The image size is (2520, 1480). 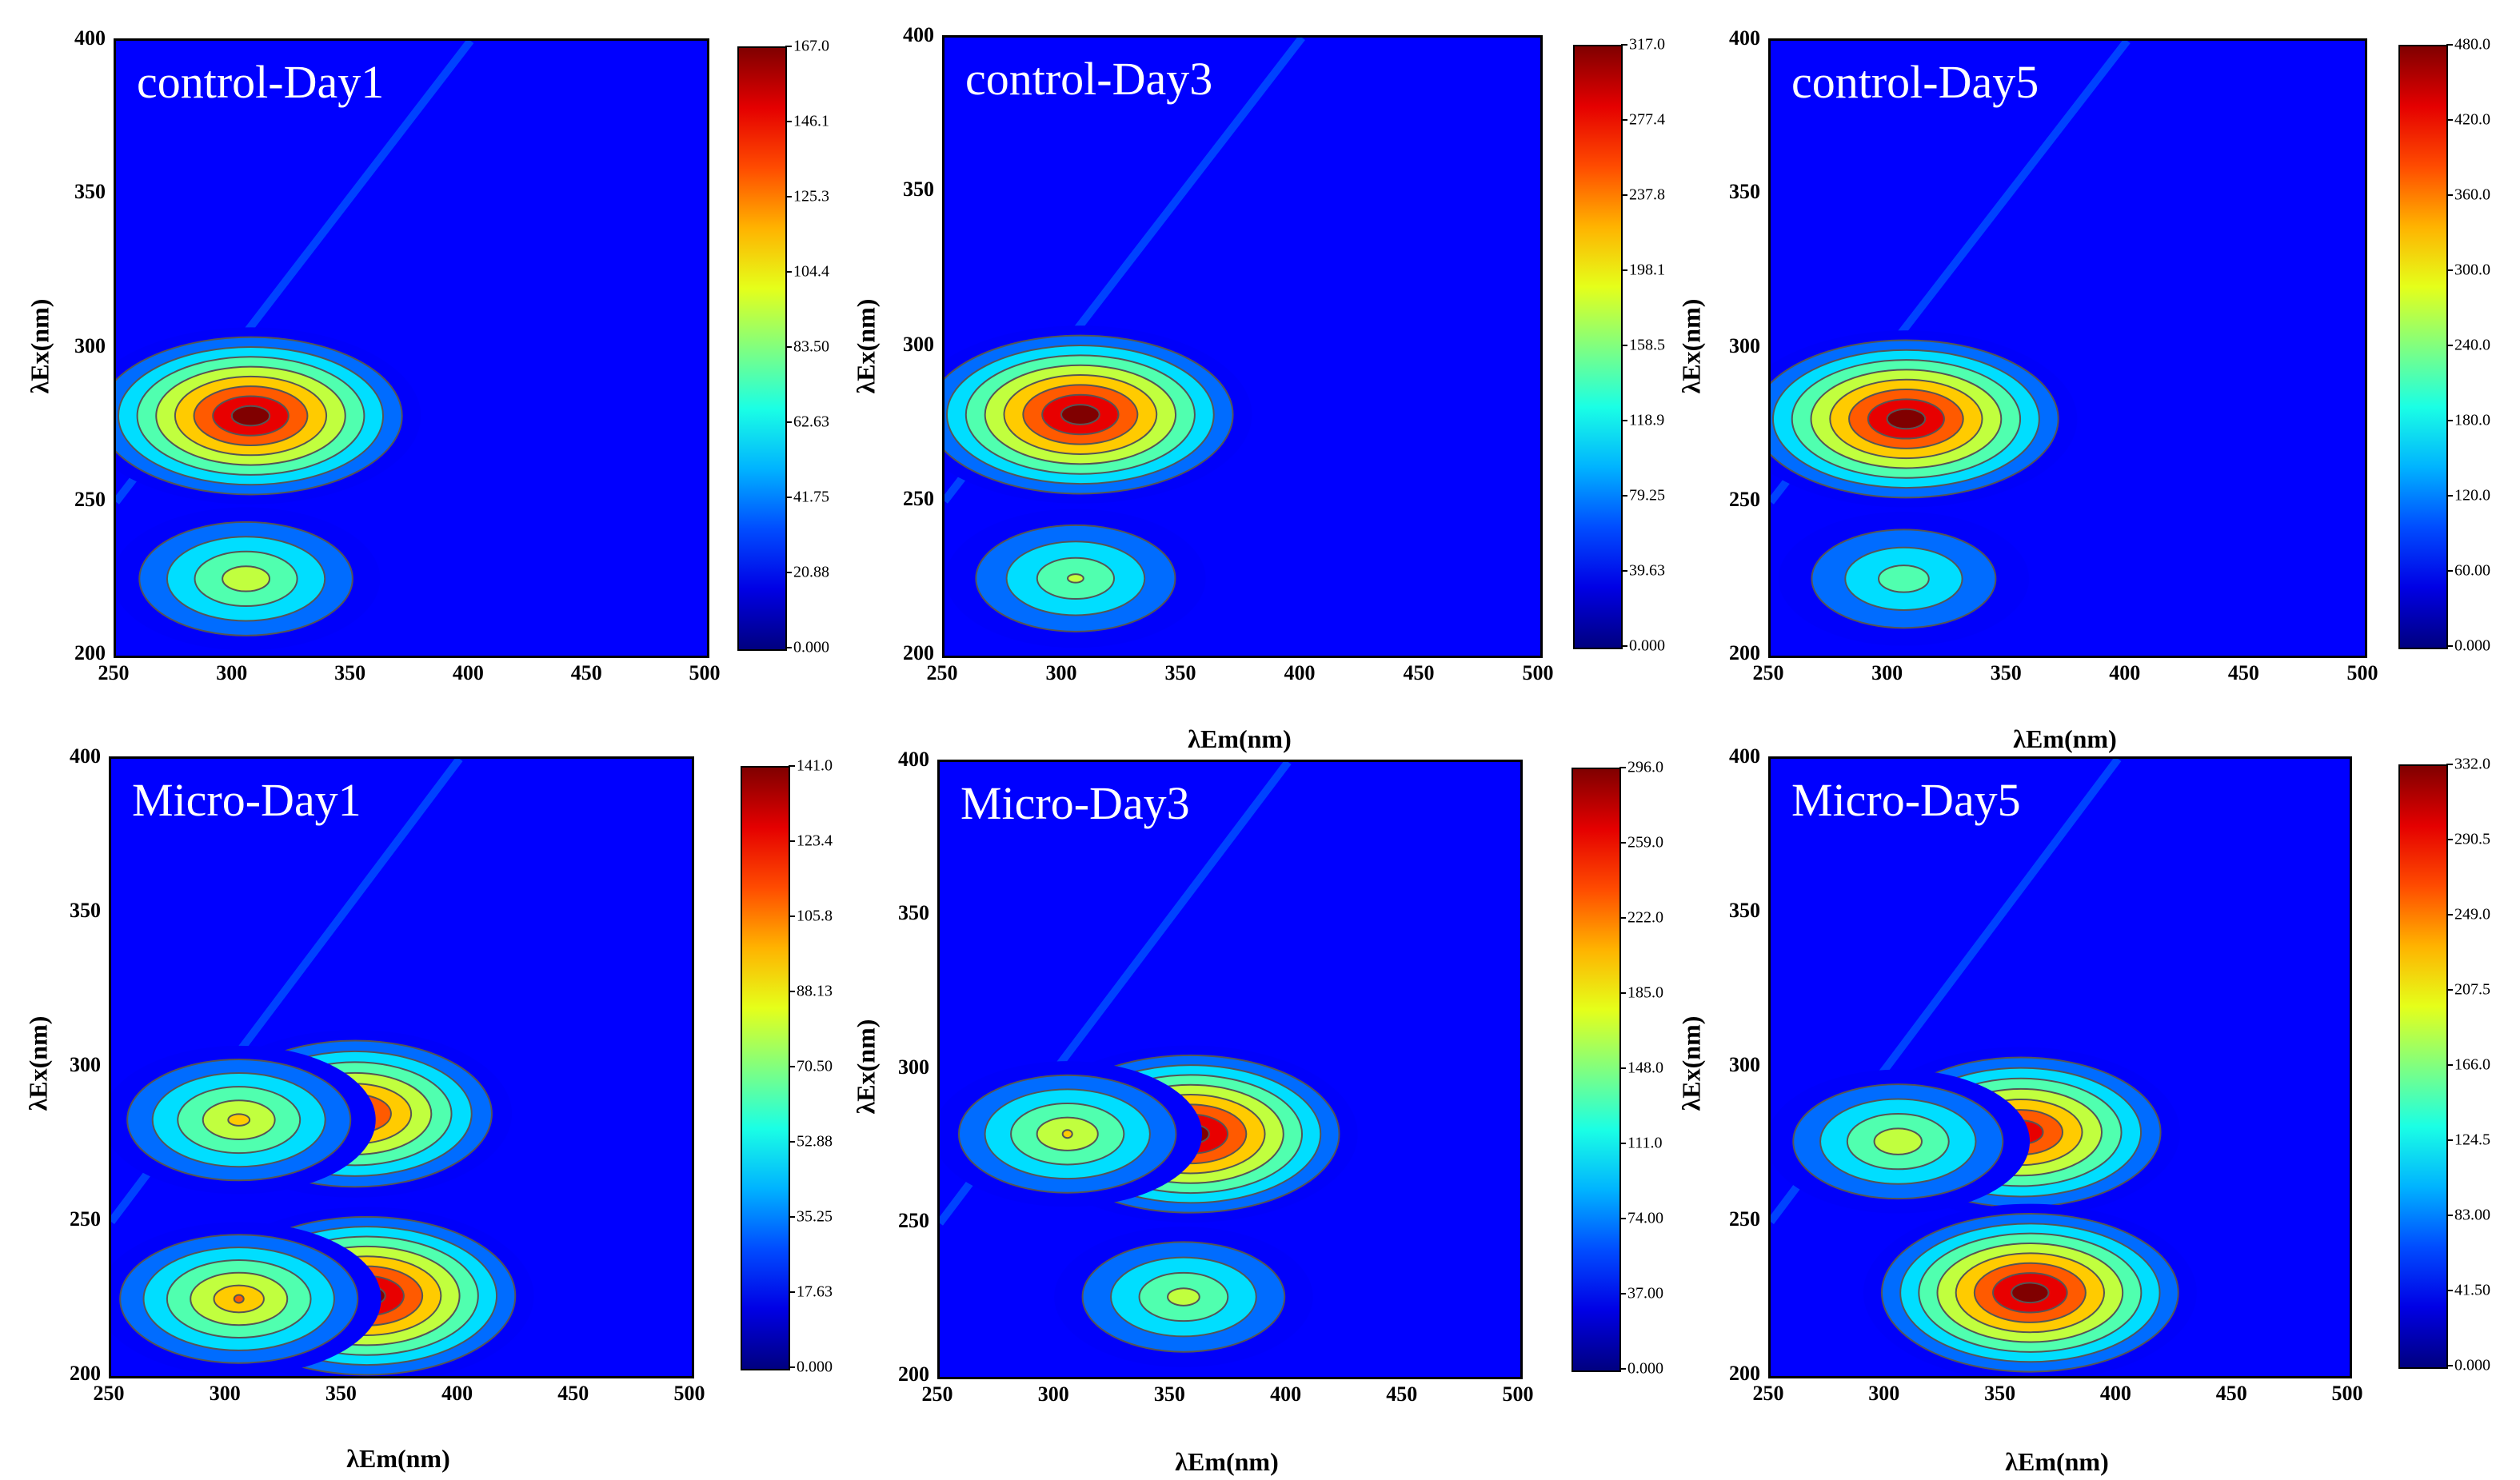 What do you see at coordinates (1645, 1068) in the screenshot?
I see `colorbar-tick-label: 148.0` at bounding box center [1645, 1068].